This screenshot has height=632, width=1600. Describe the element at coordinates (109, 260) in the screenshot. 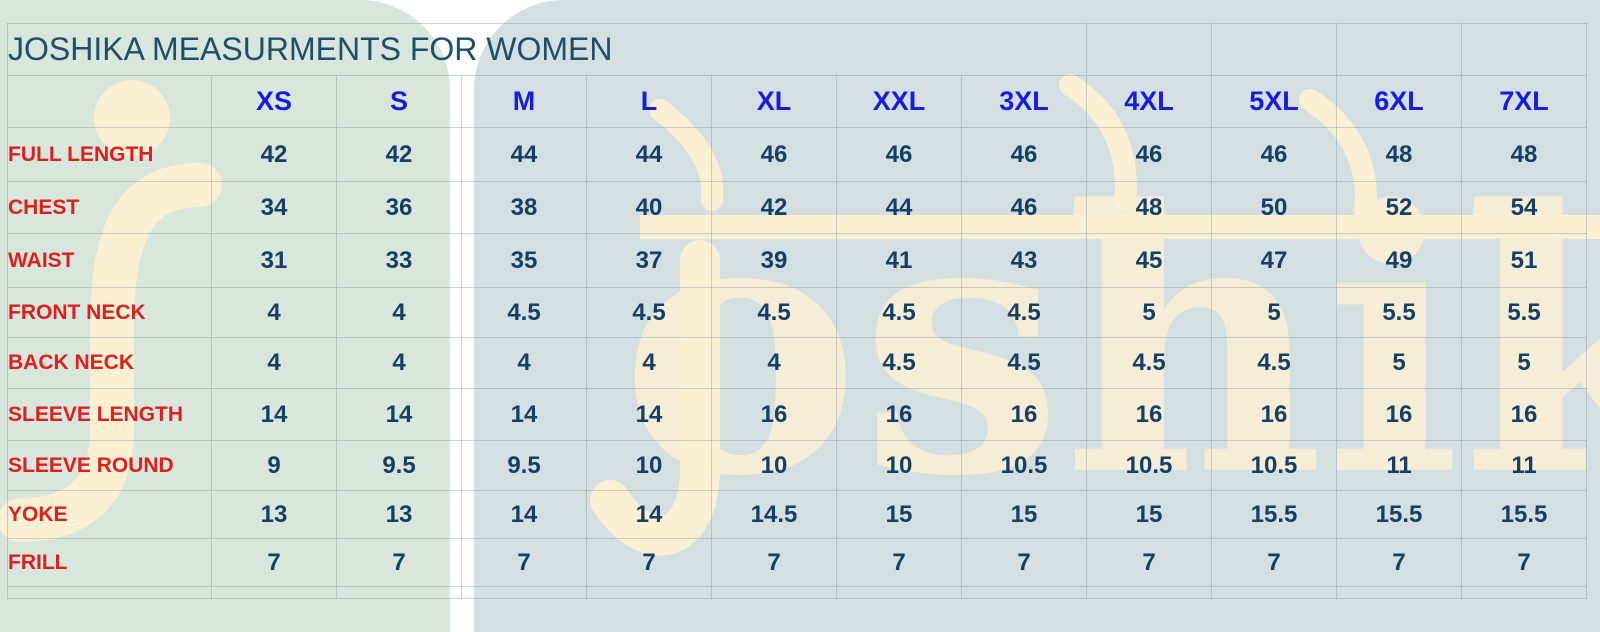

I see `row-label: WAIST` at that location.